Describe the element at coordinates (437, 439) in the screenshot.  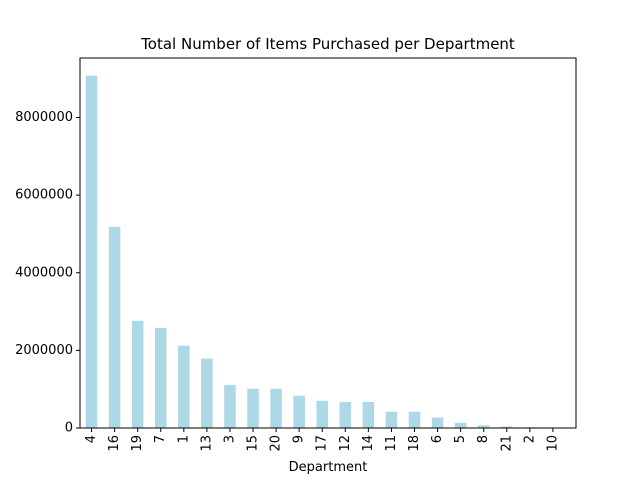
I see `x-tick-label: 6` at that location.